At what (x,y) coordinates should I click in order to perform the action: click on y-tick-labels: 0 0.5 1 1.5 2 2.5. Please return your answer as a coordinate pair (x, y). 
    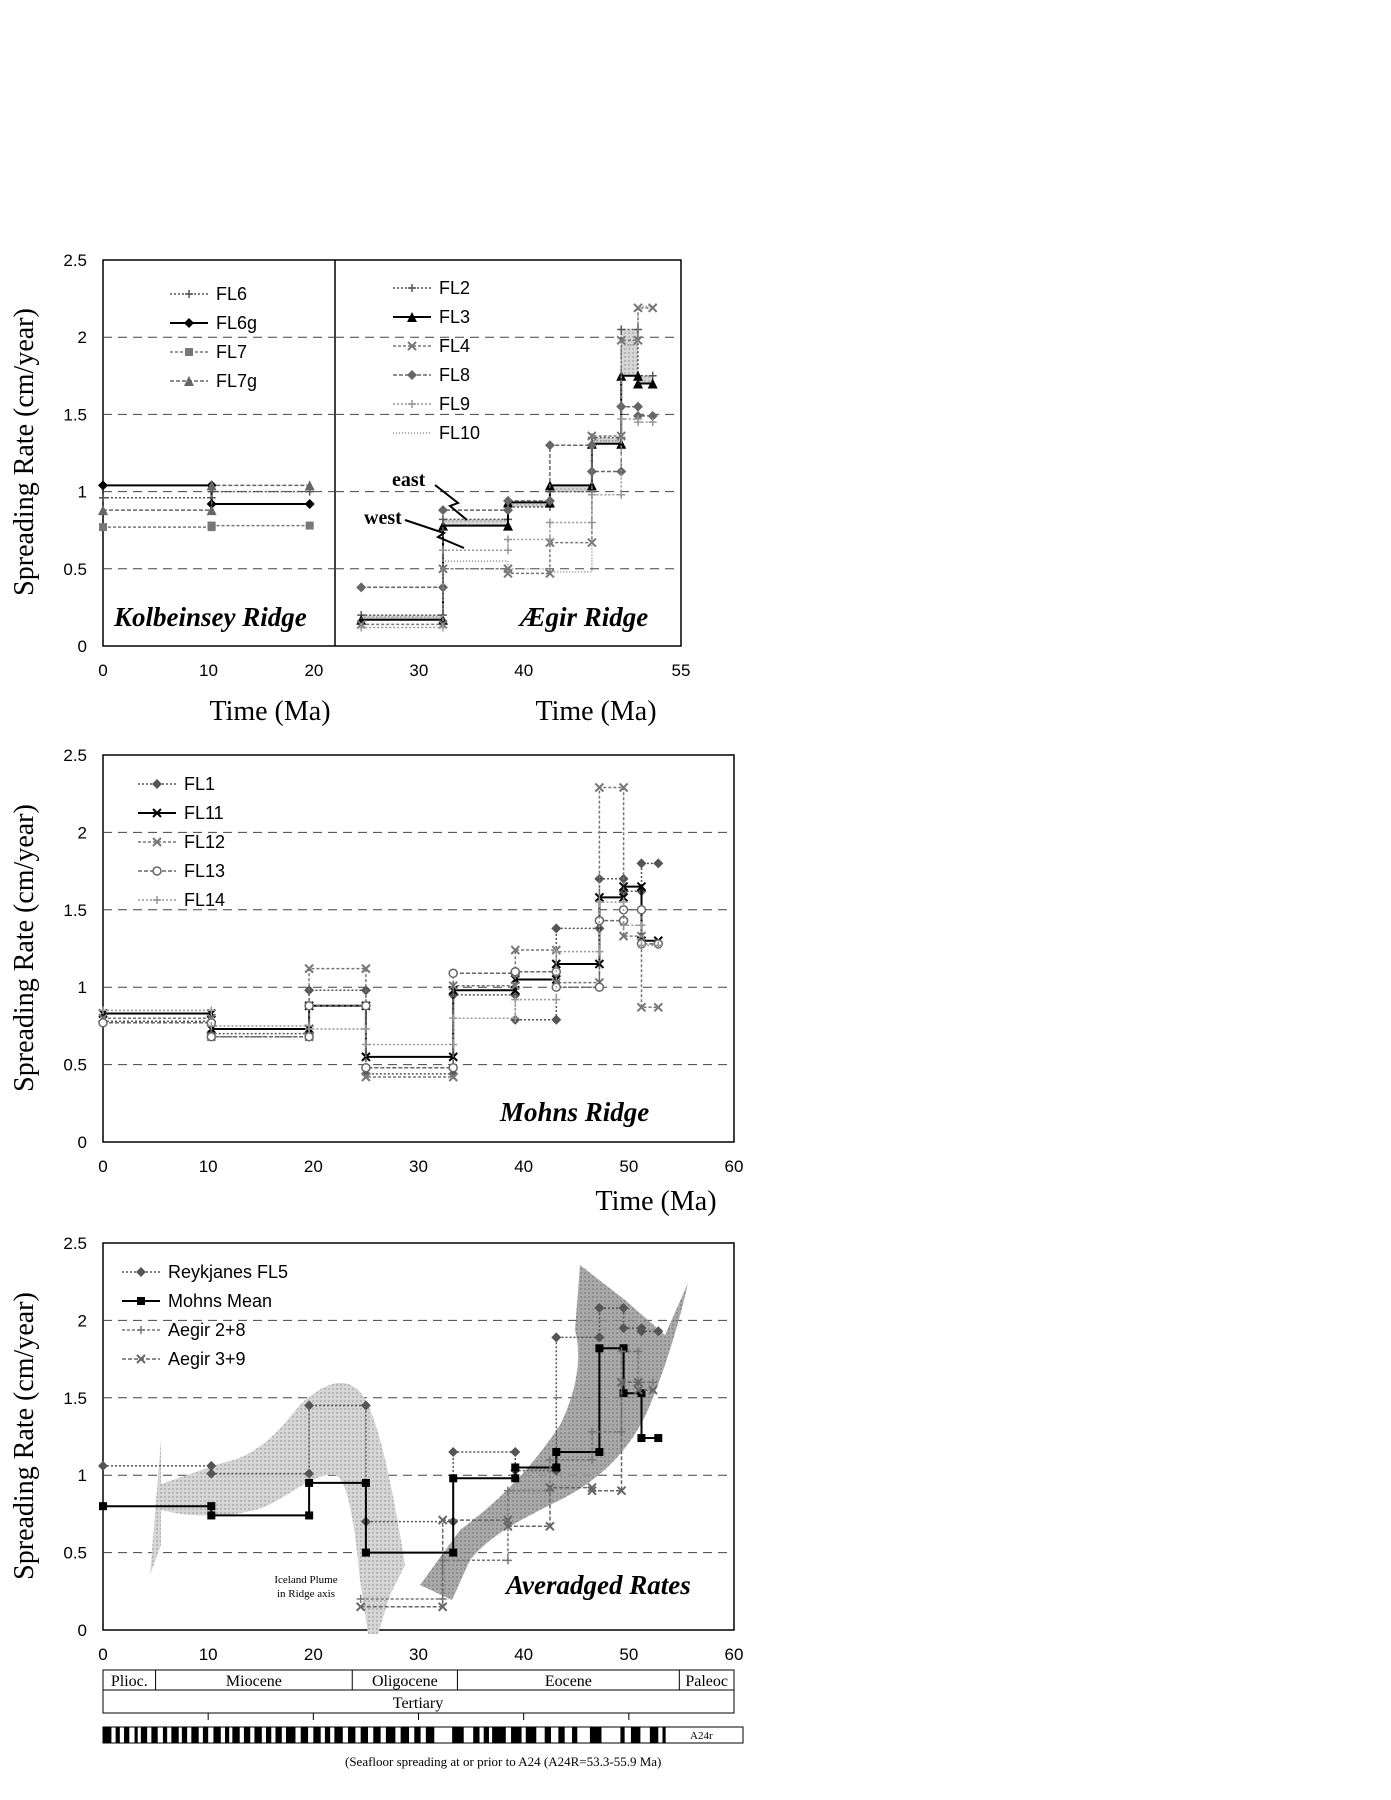
    Looking at the image, I should click on (75, 453).